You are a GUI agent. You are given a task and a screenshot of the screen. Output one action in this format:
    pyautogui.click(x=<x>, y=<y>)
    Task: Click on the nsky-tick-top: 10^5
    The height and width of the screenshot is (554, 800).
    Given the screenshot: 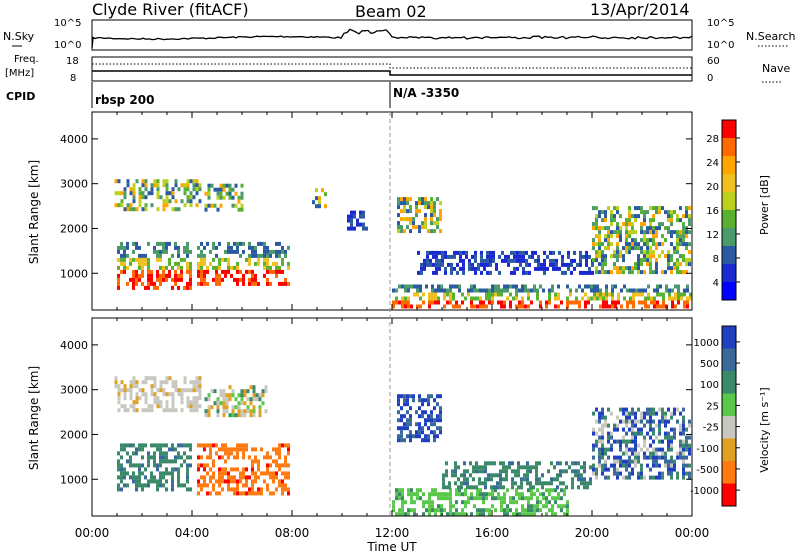 What is the action you would take?
    pyautogui.click(x=67, y=23)
    